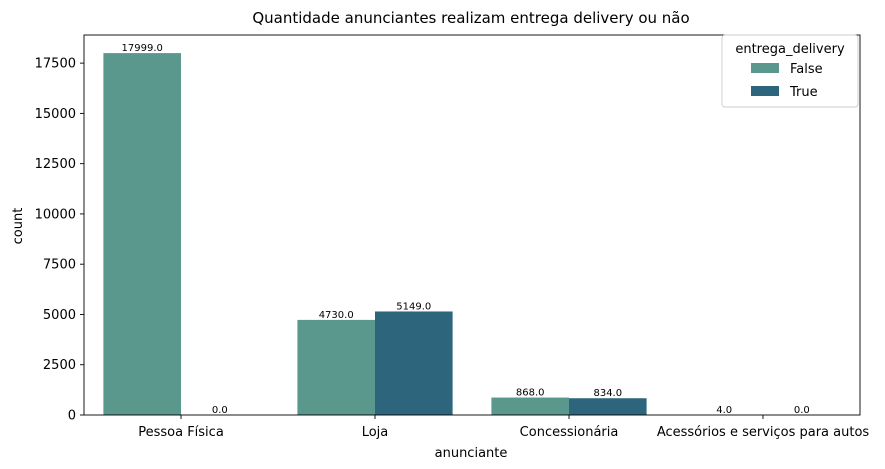 The height and width of the screenshot is (469, 885). I want to click on legend-swatch-false, so click(765, 68).